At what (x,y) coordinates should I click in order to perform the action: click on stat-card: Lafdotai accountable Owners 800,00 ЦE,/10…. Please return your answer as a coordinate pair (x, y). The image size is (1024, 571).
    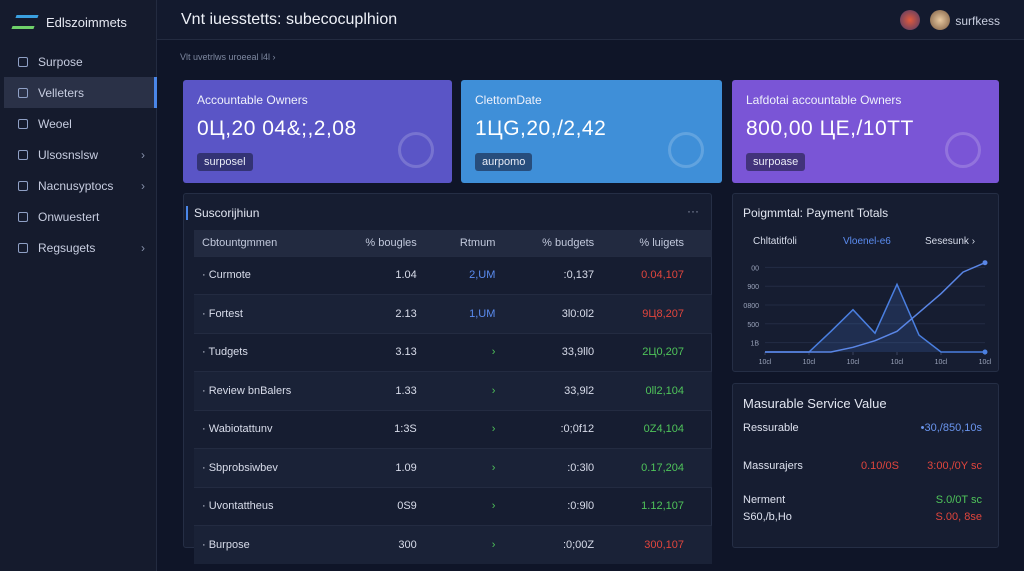
    Looking at the image, I should click on (865, 131).